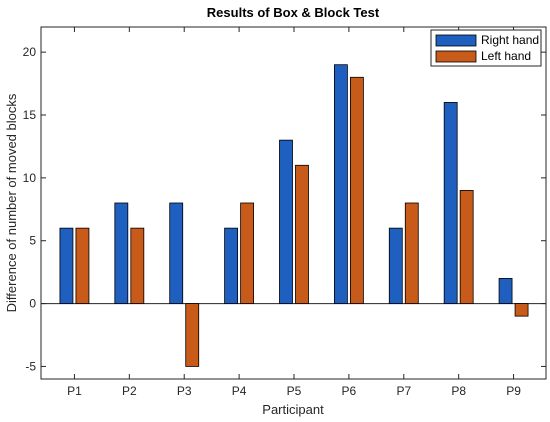 The height and width of the screenshot is (422, 550). What do you see at coordinates (340, 184) in the screenshot?
I see `bar-right-hand-p6` at bounding box center [340, 184].